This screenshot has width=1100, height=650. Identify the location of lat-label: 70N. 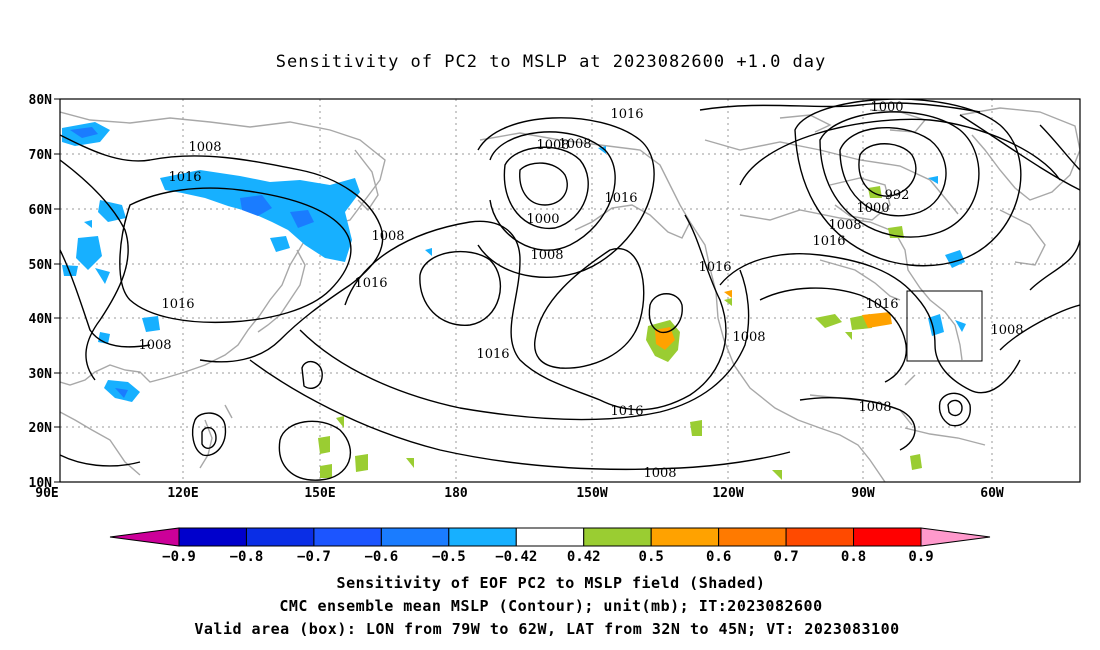
(41, 155).